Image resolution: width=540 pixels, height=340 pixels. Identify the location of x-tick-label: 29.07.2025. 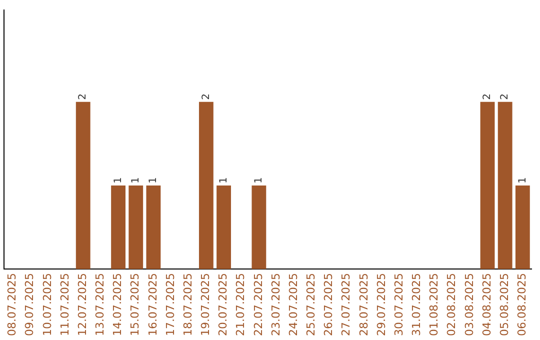
(381, 304).